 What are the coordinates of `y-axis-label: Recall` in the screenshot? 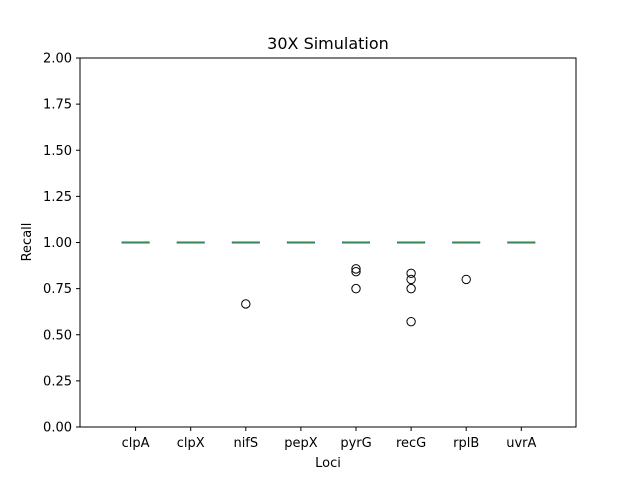 It's located at (27, 242).